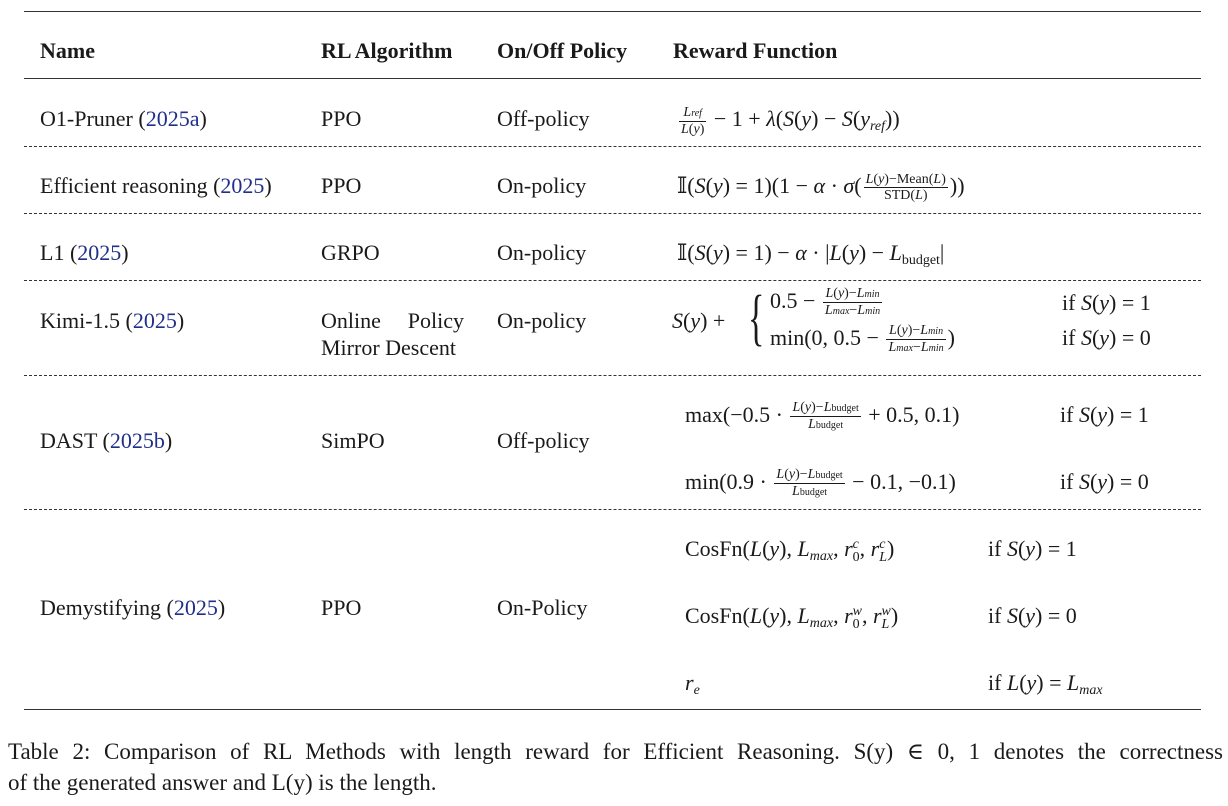  What do you see at coordinates (612, 709) in the screenshot?
I see `bottom-rule` at bounding box center [612, 709].